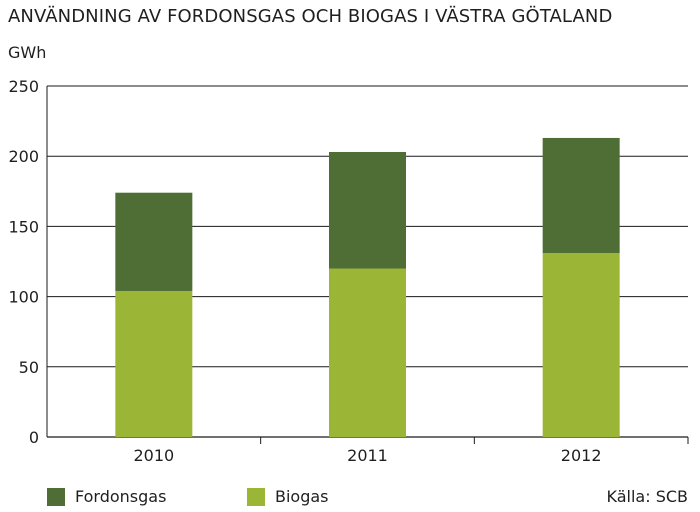 Image resolution: width=700 pixels, height=512 pixels. I want to click on bar-fordonsgas-2012, so click(581, 195).